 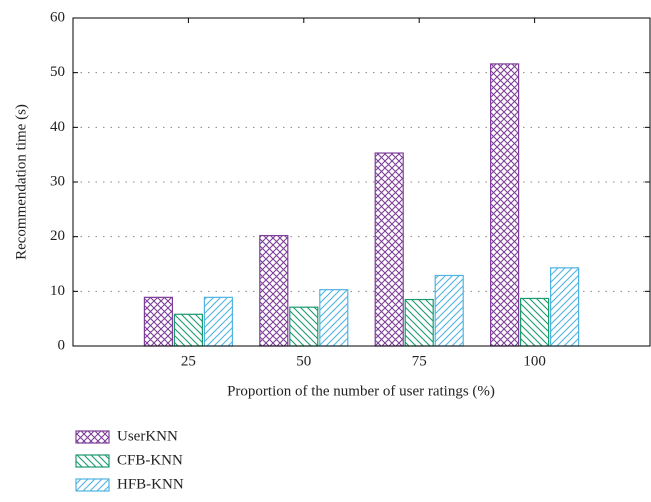 I want to click on y-tick-label: 50, so click(x=57, y=72).